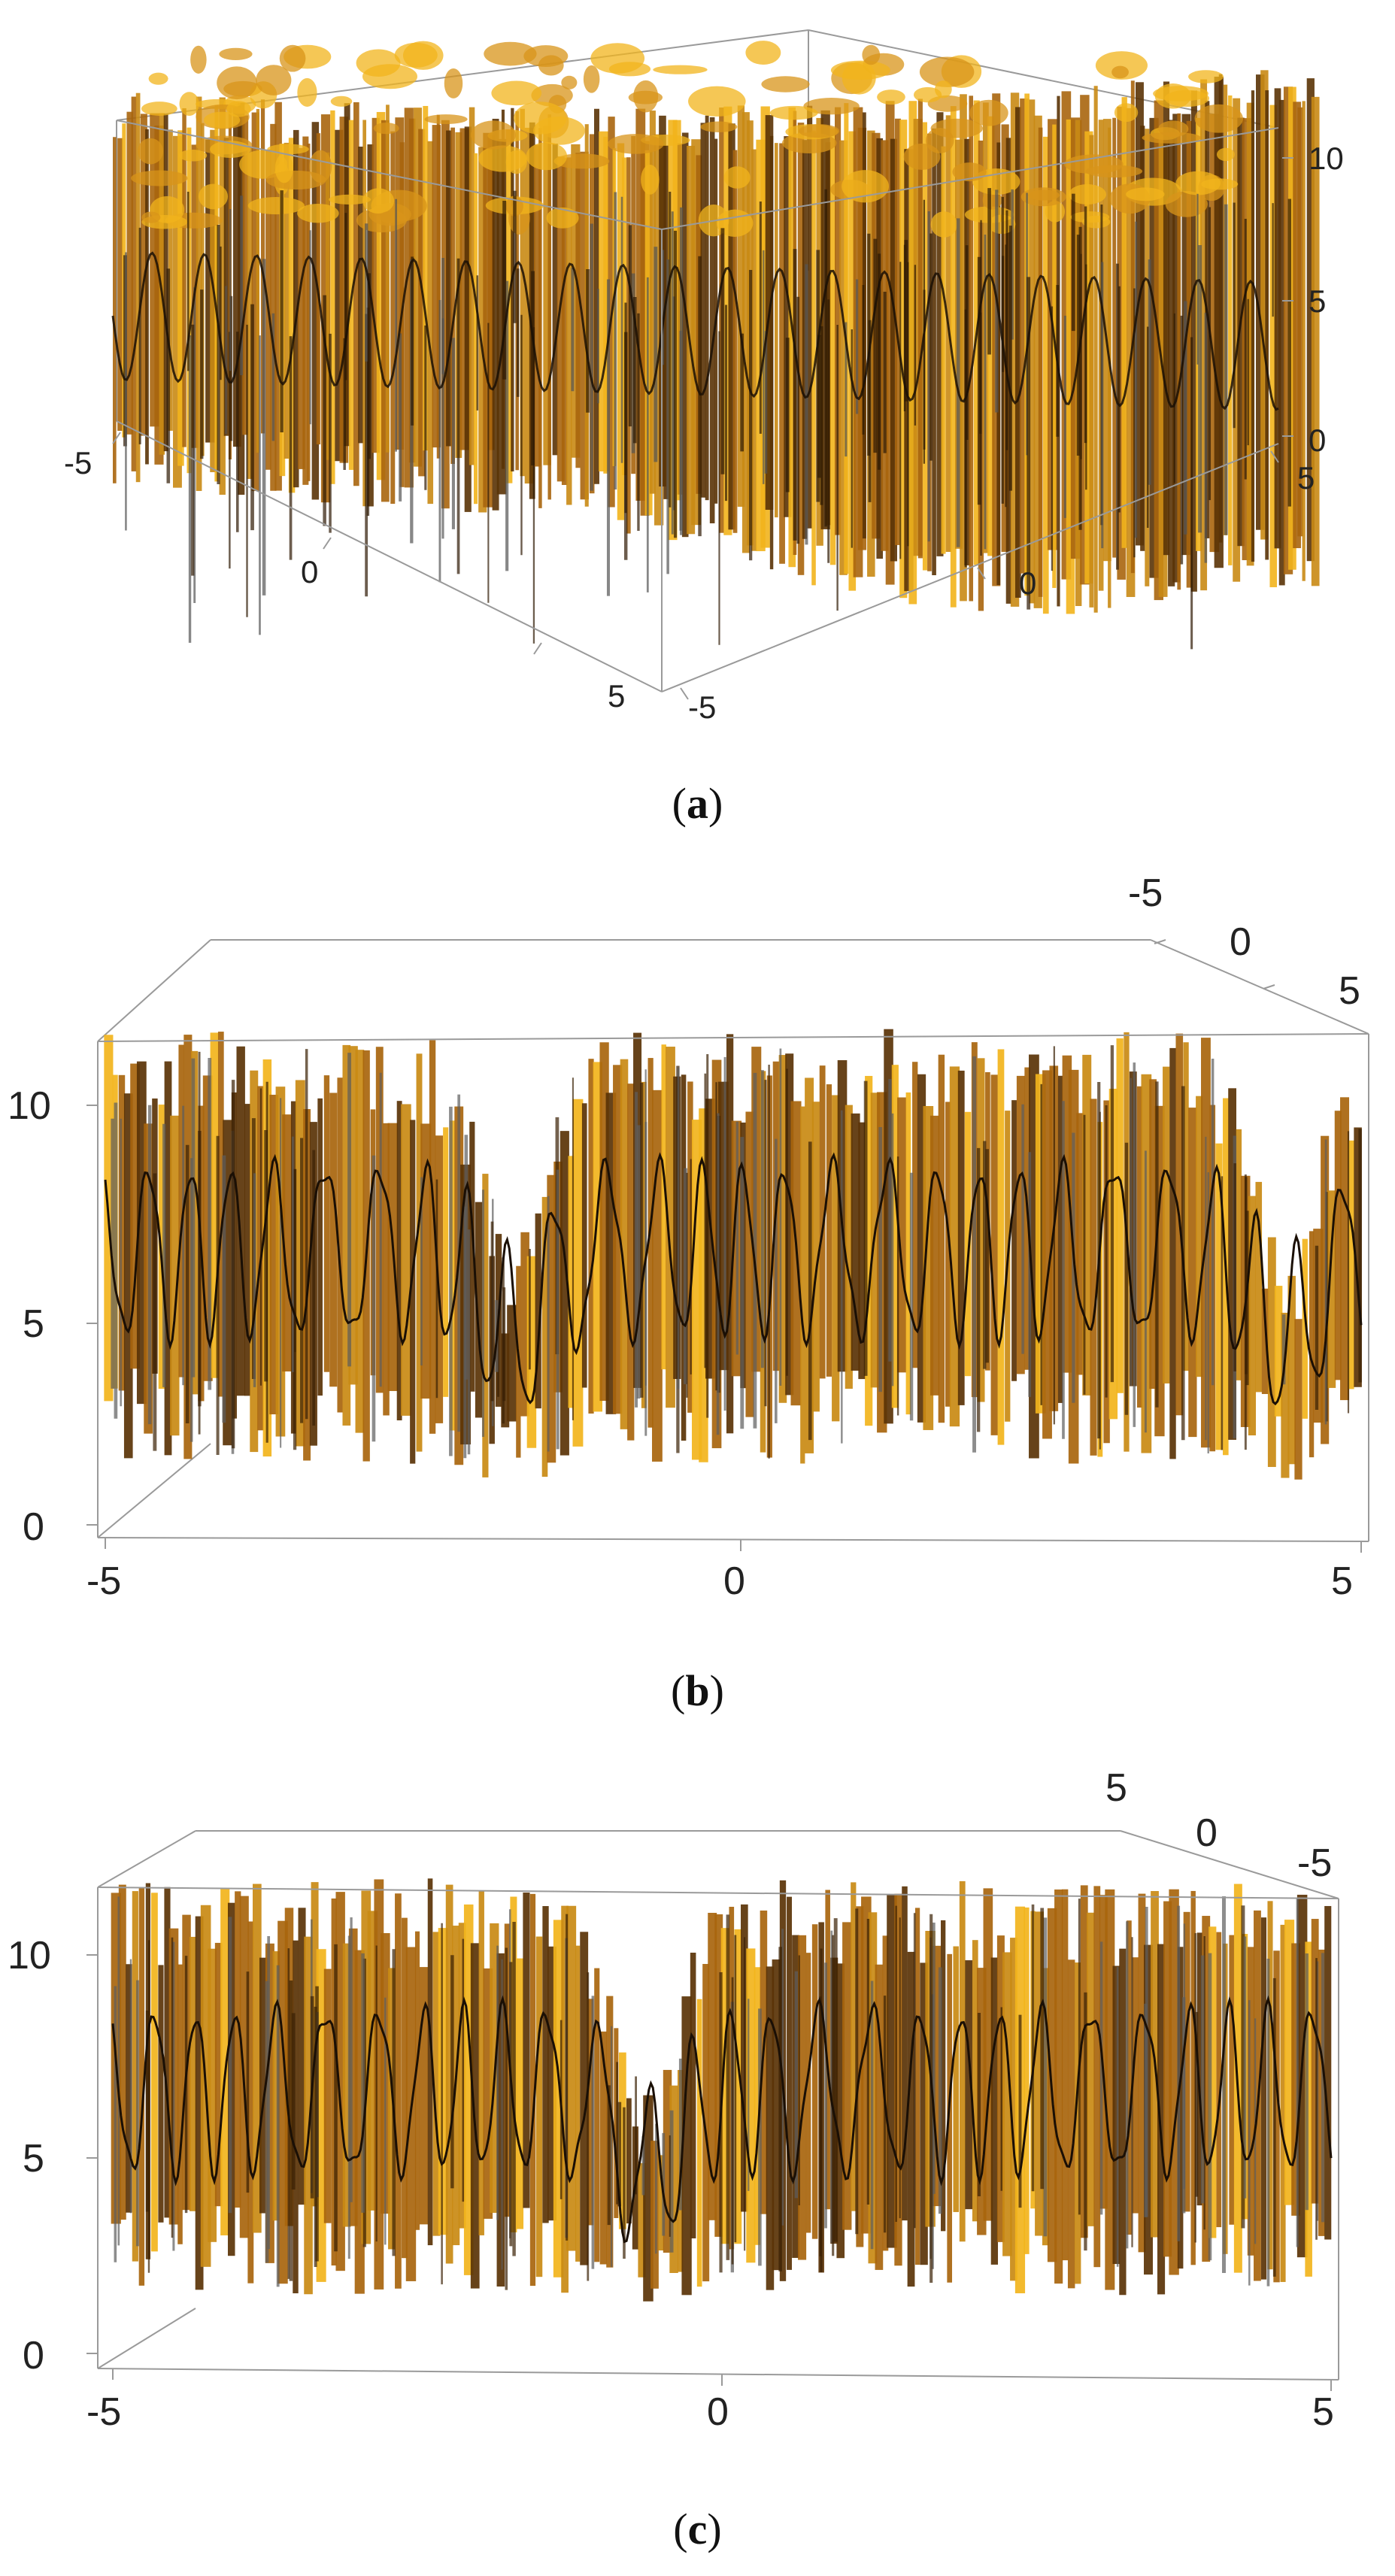 The width and height of the screenshot is (1395, 2576). I want to click on contour-line, so click(695, 331).